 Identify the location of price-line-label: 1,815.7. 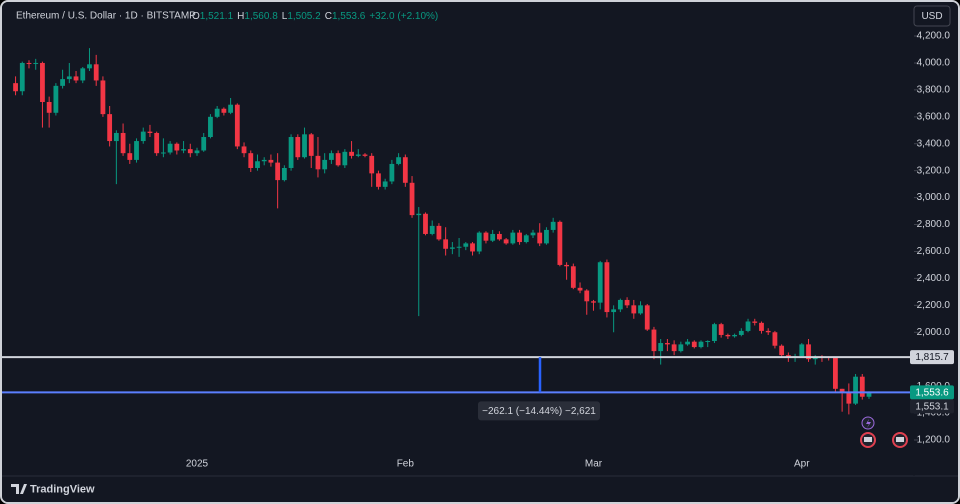
(932, 357).